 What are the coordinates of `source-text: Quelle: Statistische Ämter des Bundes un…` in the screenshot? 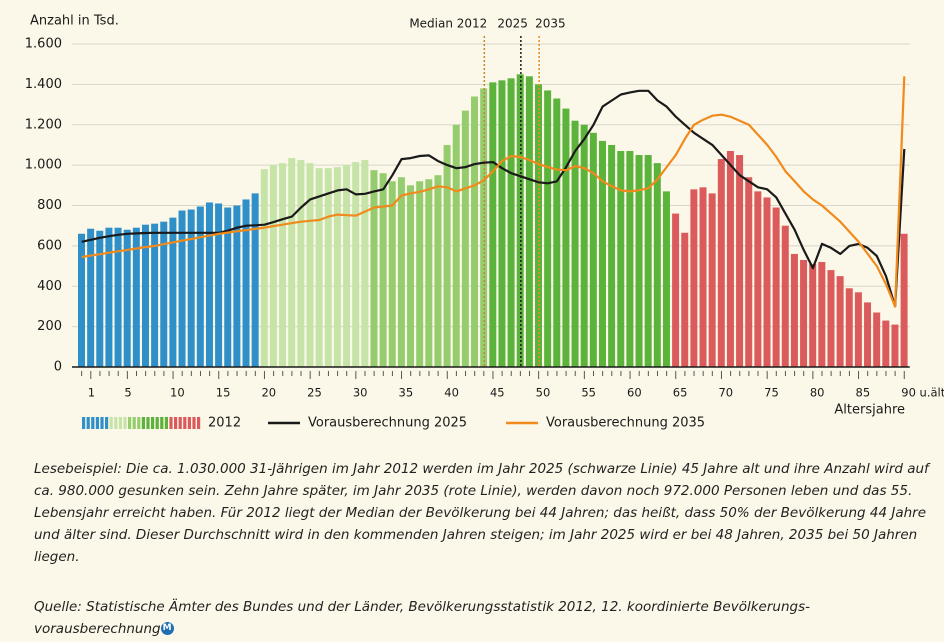 It's located at (422, 618).